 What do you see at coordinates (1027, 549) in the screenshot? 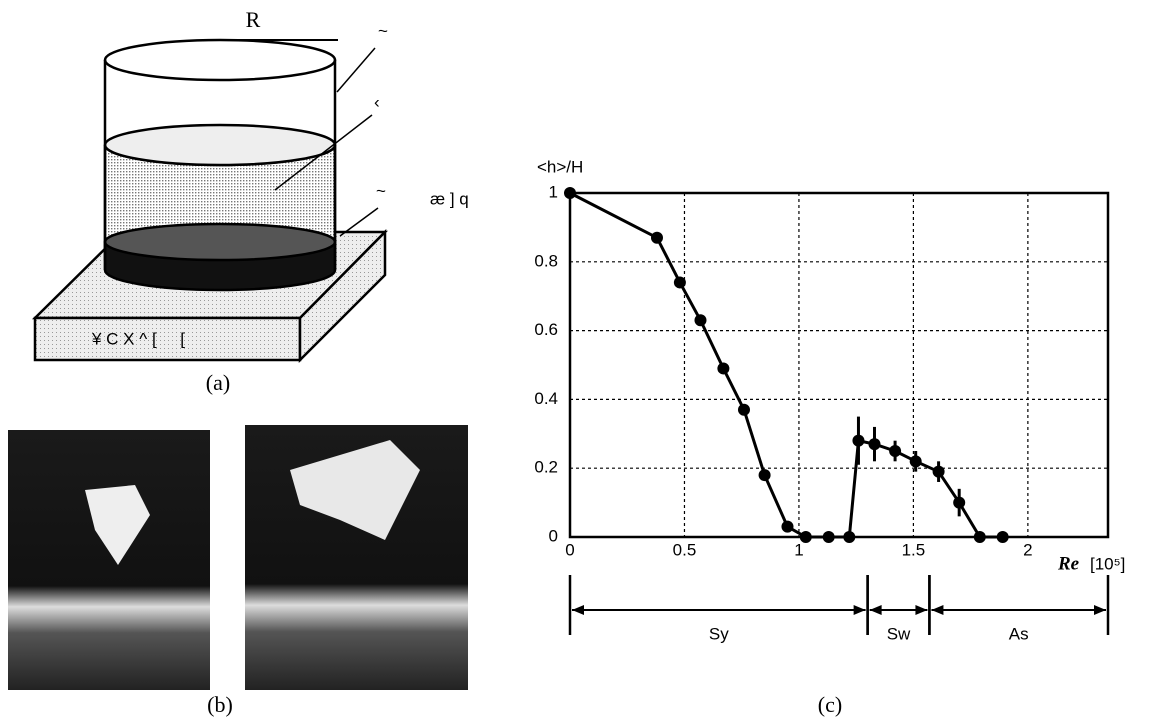
I see `x-tick-label: 2` at bounding box center [1027, 549].